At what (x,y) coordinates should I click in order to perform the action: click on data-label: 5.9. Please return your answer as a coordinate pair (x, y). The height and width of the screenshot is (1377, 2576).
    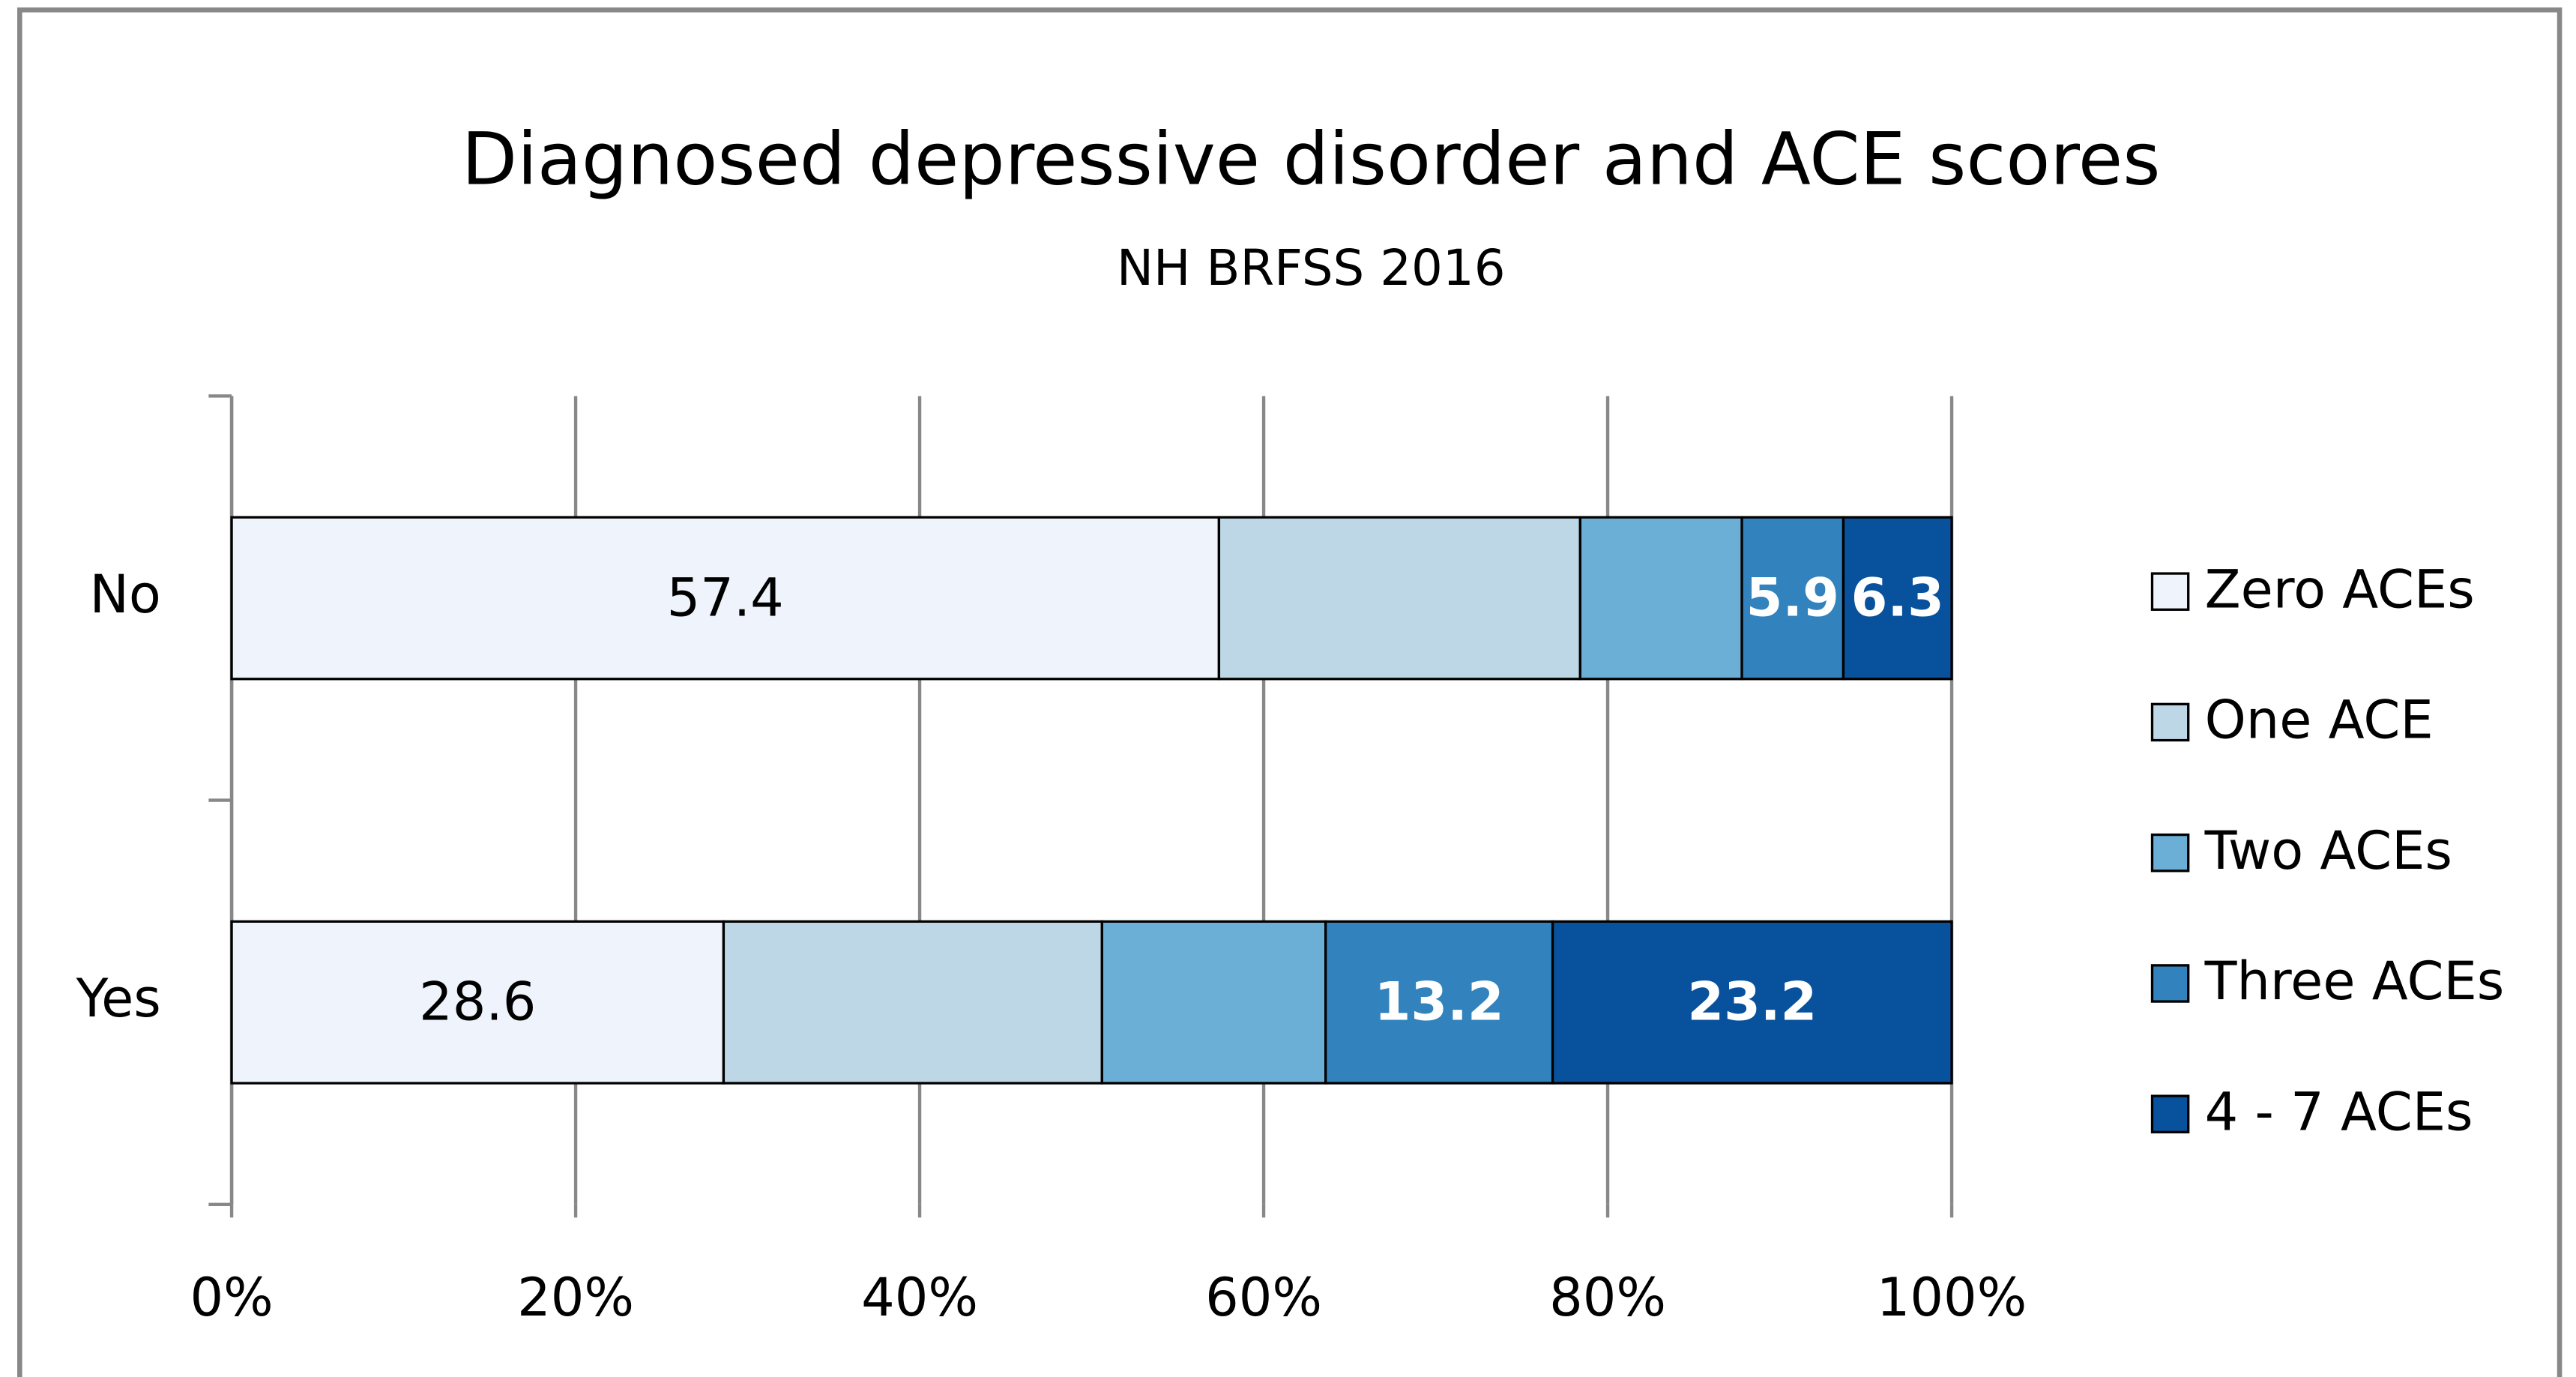
    Looking at the image, I should click on (1793, 597).